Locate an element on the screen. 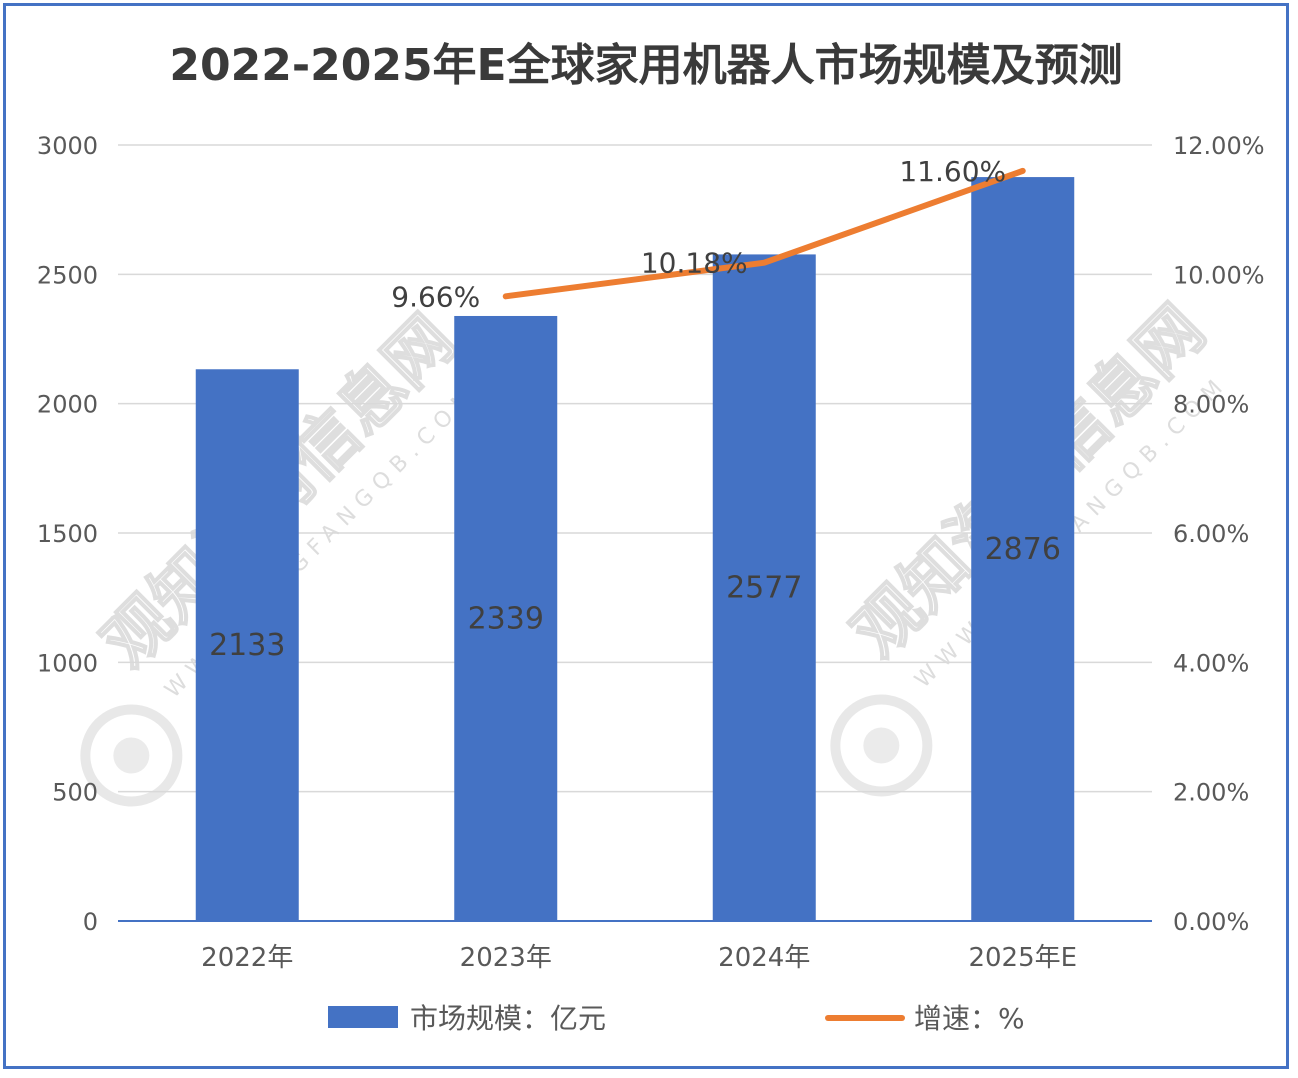  line-data-label: 11.60% is located at coordinates (952, 171).